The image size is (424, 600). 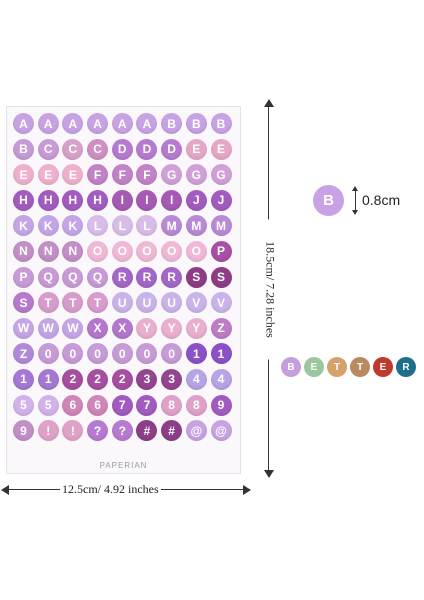 What do you see at coordinates (98, 277) in the screenshot?
I see `letter-sticker: Q` at bounding box center [98, 277].